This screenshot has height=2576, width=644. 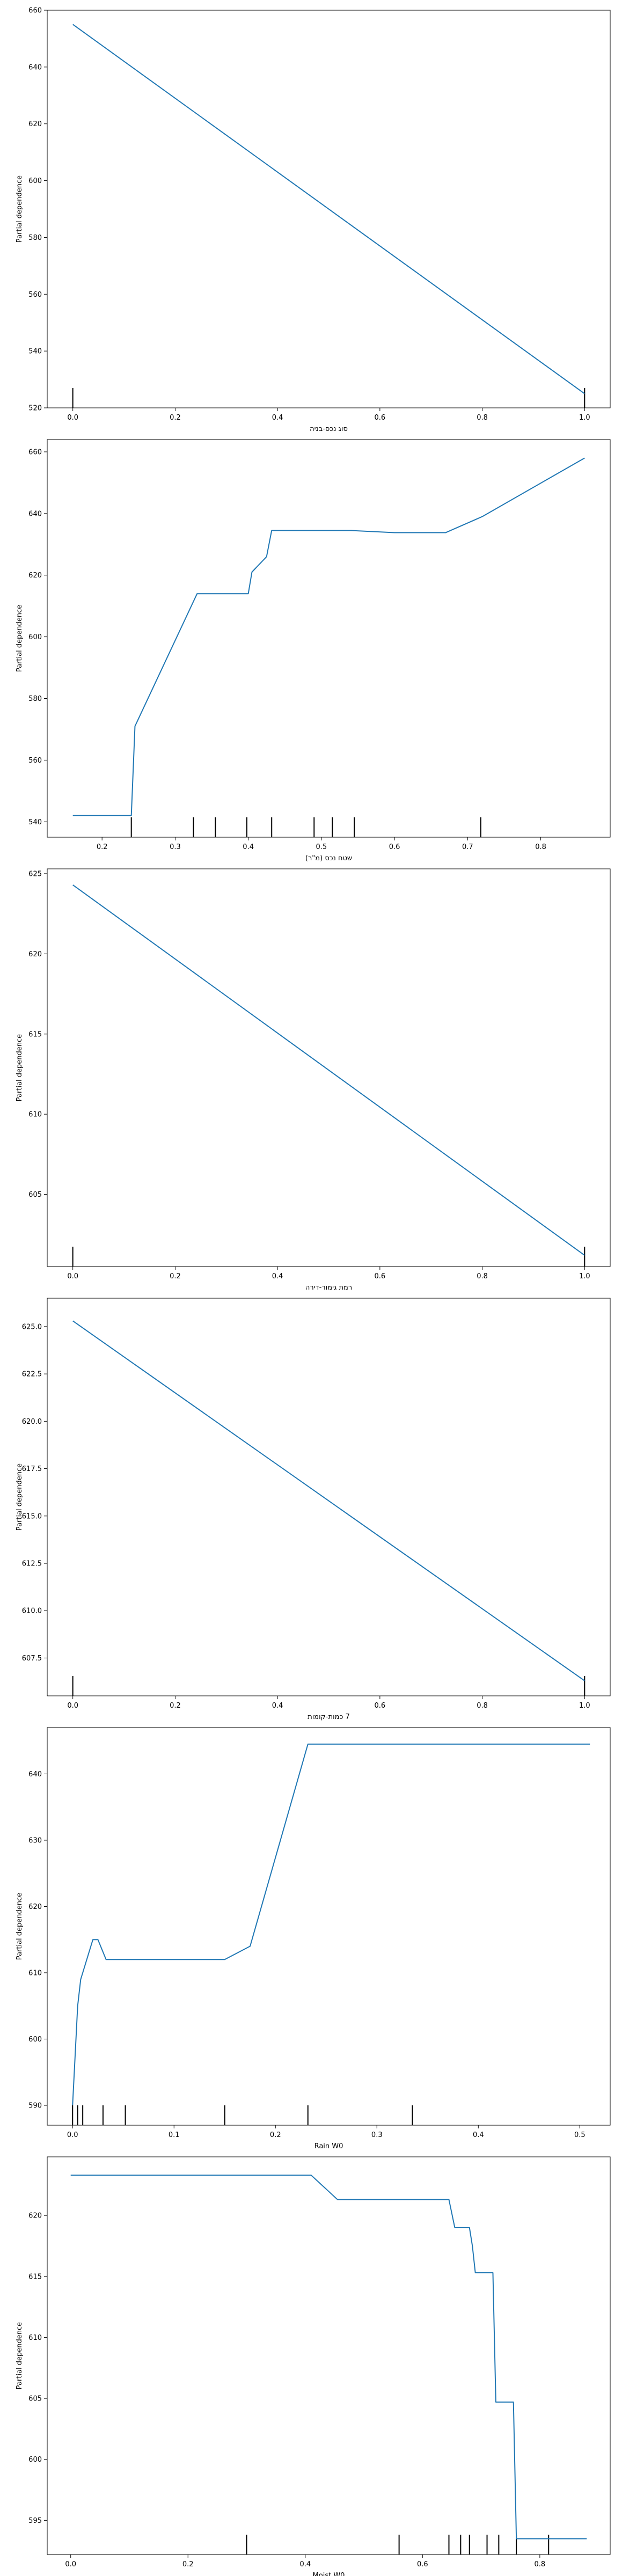 I want to click on y-tick-label: 610.0, so click(x=32, y=1611).